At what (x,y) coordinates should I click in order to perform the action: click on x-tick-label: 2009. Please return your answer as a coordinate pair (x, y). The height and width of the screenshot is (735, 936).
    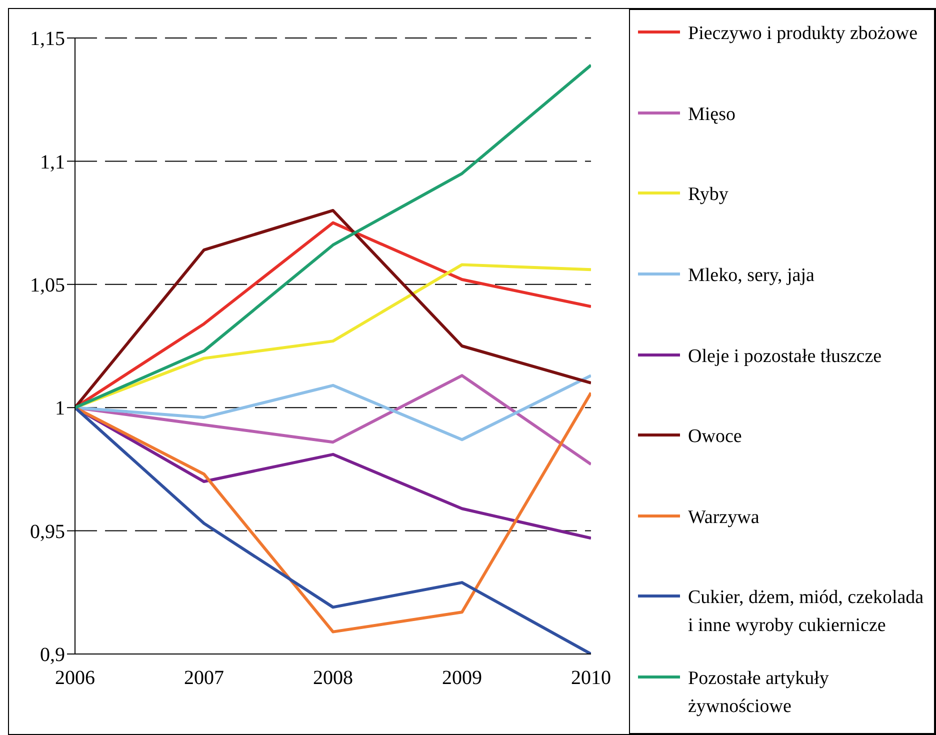
    Looking at the image, I should click on (462, 678).